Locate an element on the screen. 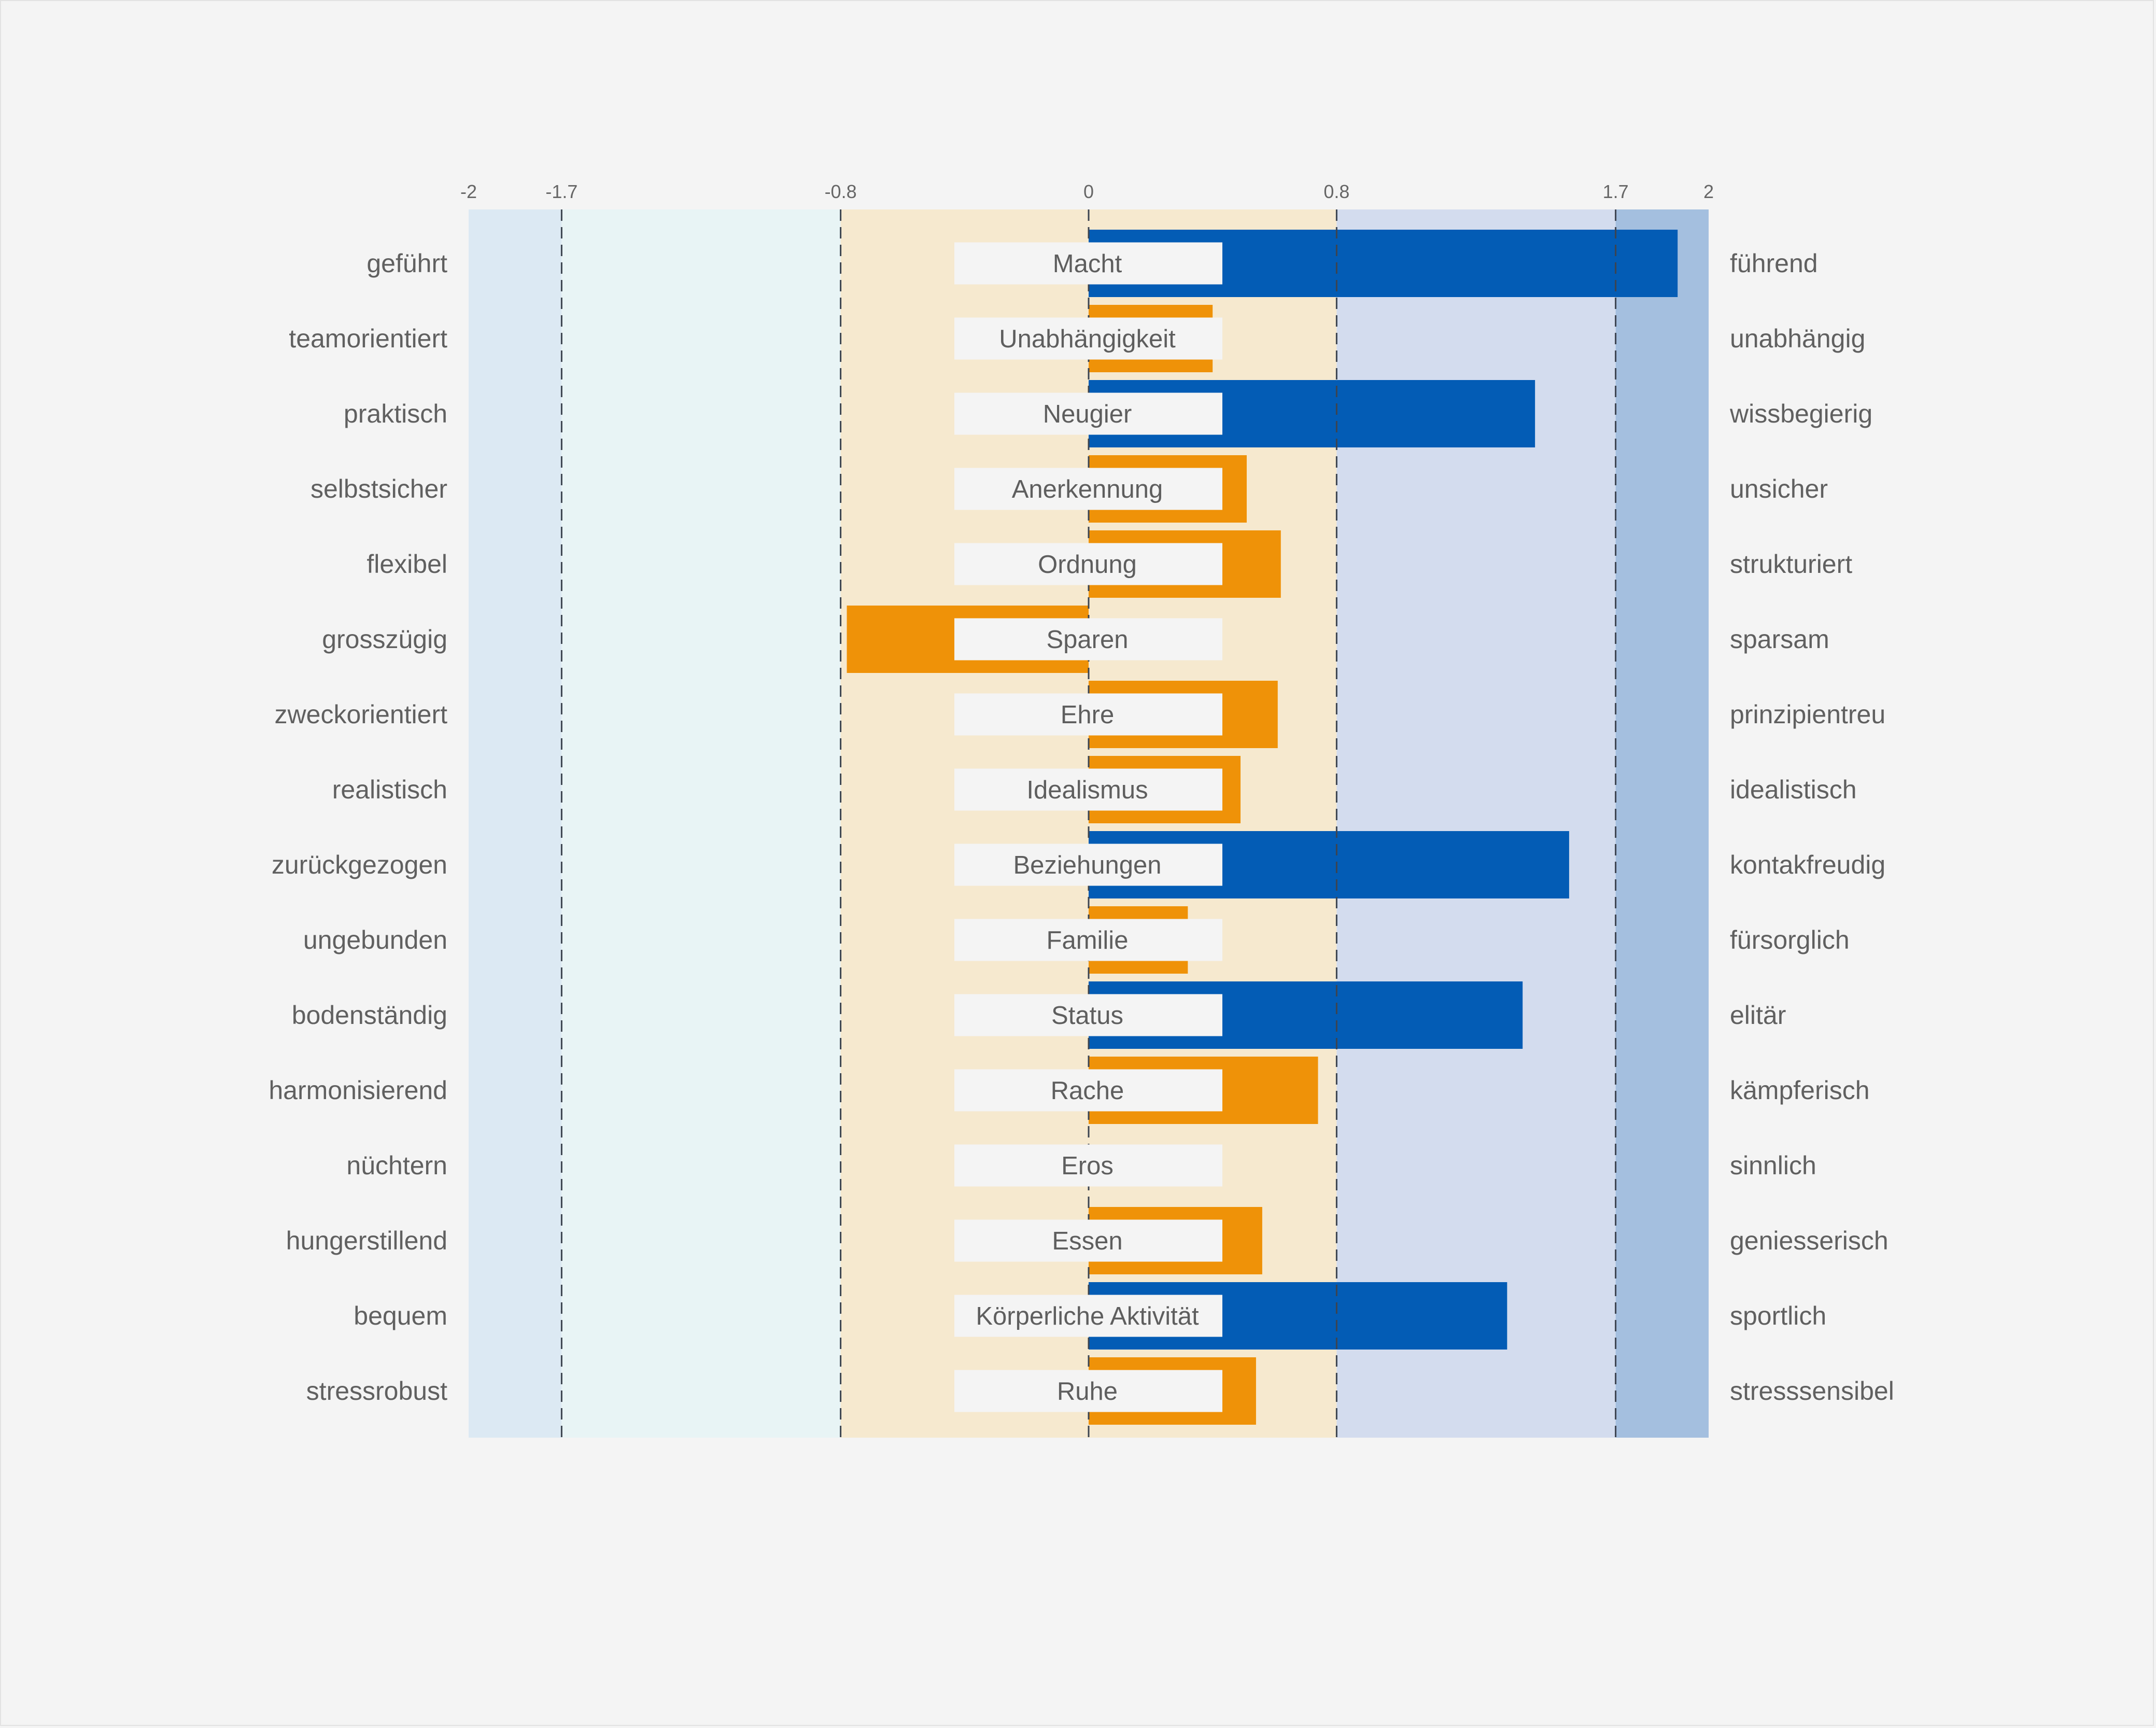 Image resolution: width=2156 pixels, height=1728 pixels. left-pole-label: geführt is located at coordinates (407, 263).